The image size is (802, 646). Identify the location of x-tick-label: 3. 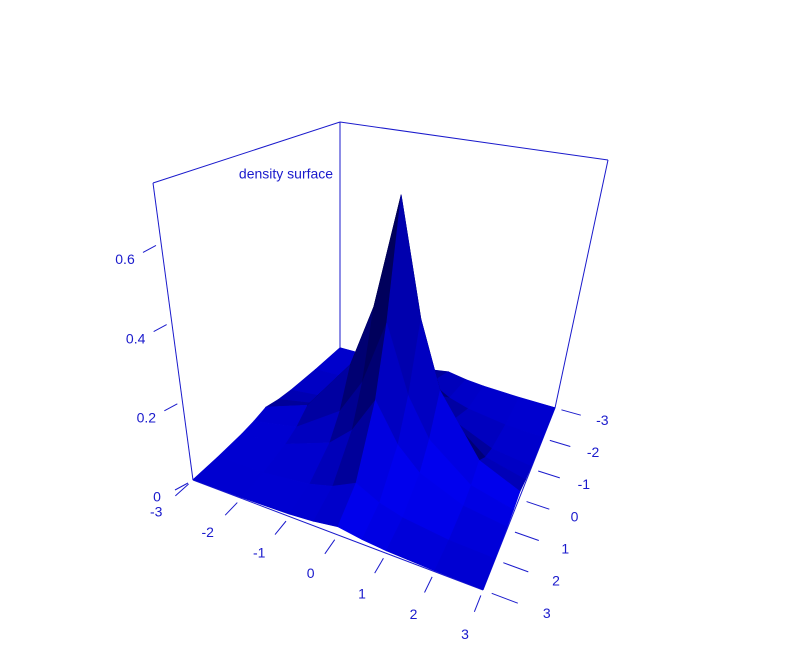
(465, 634).